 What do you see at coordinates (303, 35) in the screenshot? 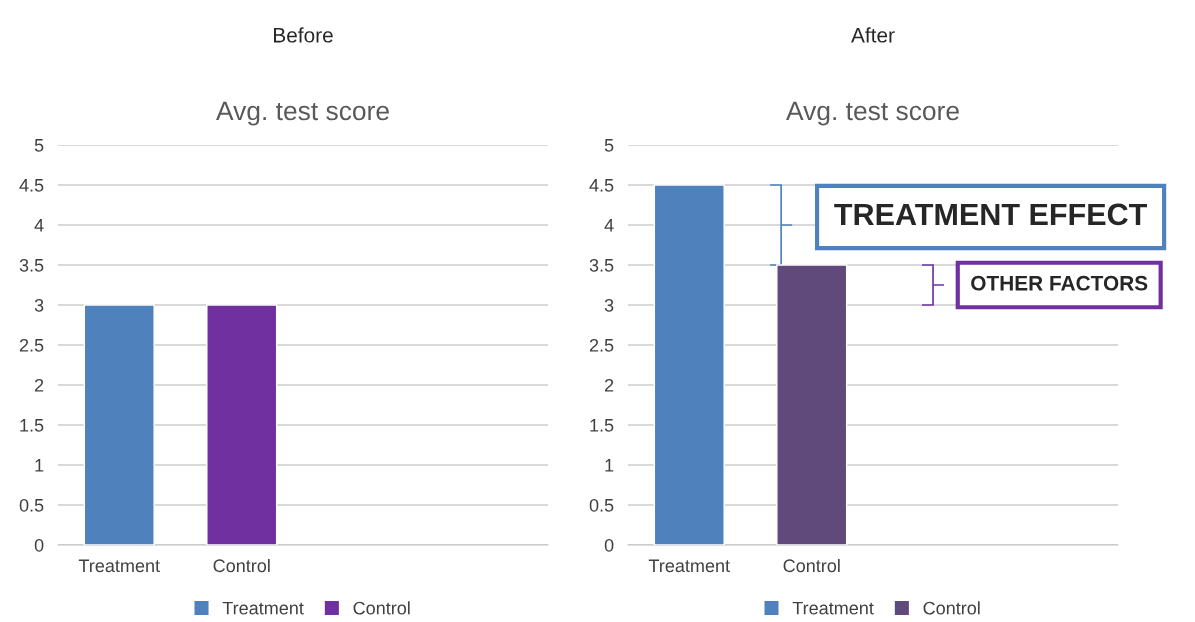
I see `chart-title: Before` at bounding box center [303, 35].